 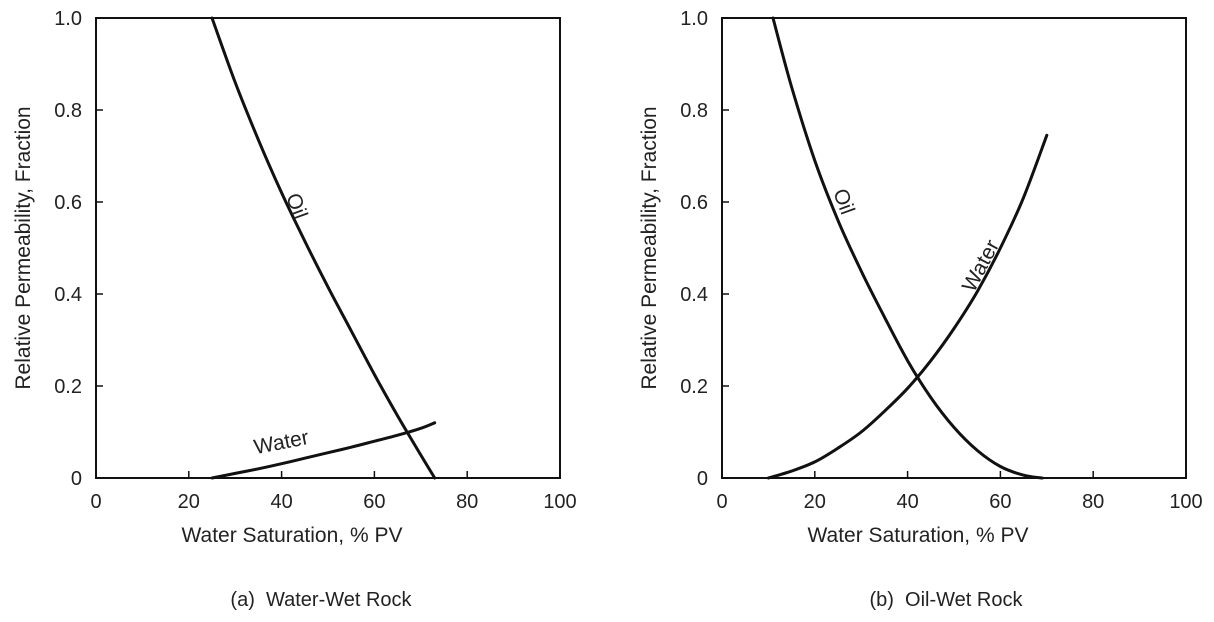 What do you see at coordinates (947, 600) in the screenshot?
I see `panel-caption: (b) Oil-Wet Rock` at bounding box center [947, 600].